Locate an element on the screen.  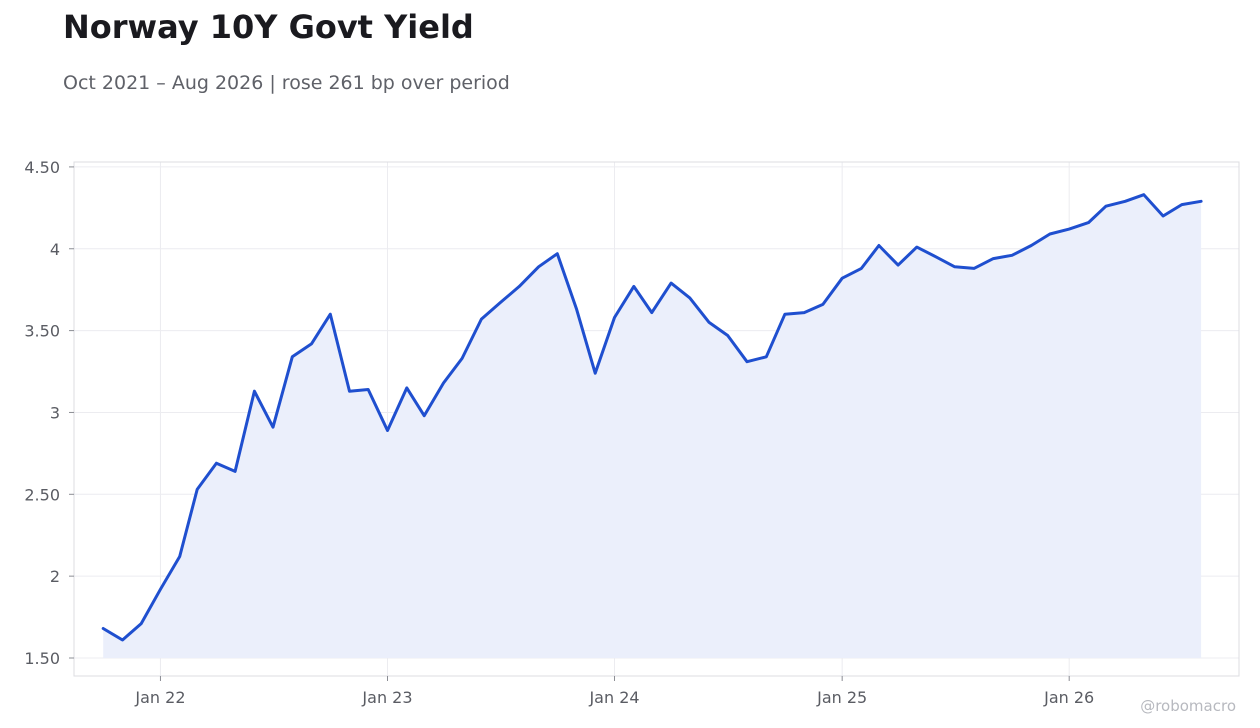
x-tick-label: Jan 22 is located at coordinates (159, 697).